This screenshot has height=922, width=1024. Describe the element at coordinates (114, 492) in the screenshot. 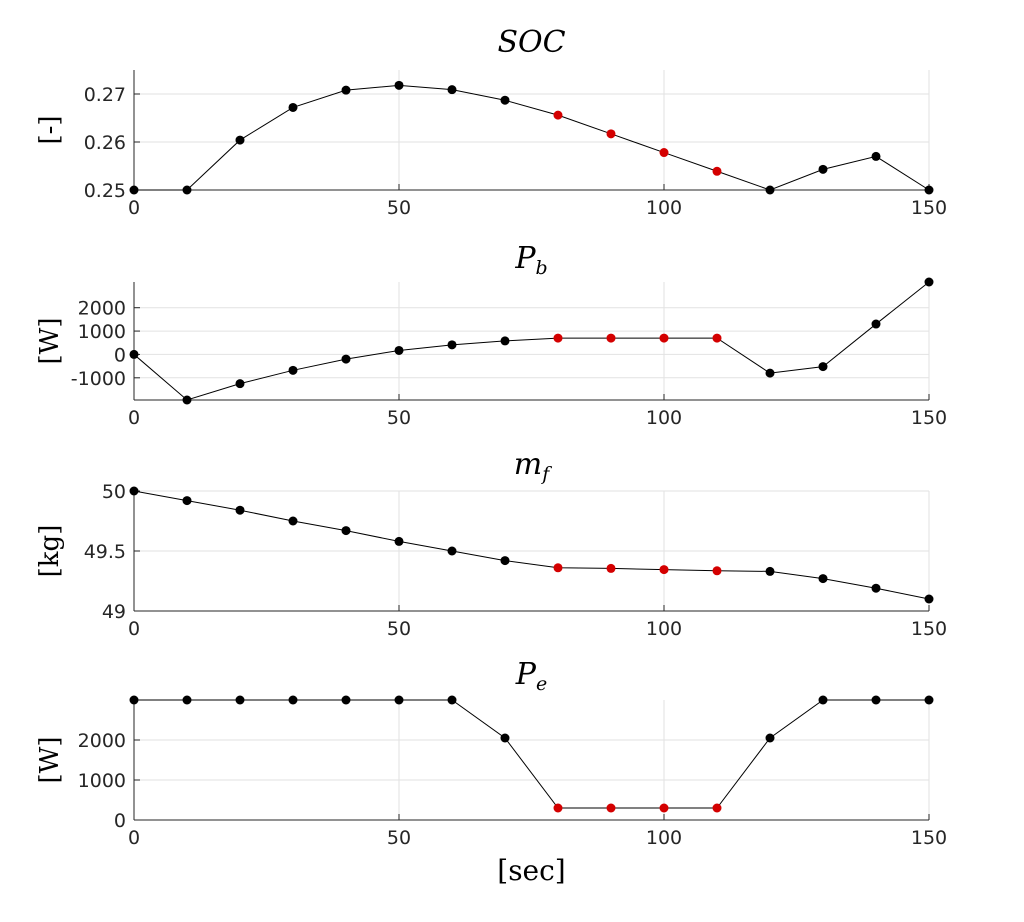

I see `y-tick-label: 50` at that location.